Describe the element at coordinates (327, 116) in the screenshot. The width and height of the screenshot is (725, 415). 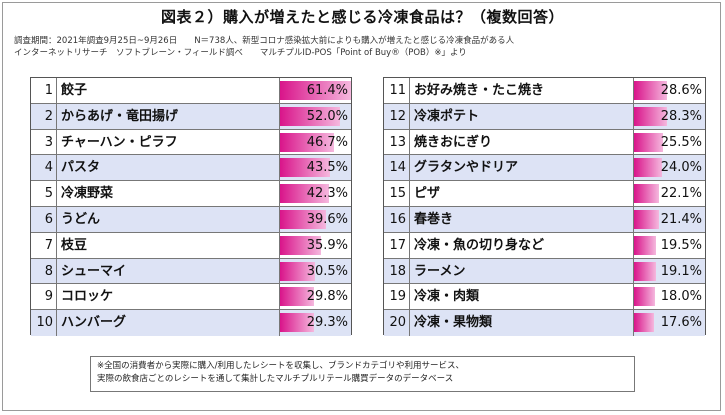
I see `value-label: 52.0%` at that location.